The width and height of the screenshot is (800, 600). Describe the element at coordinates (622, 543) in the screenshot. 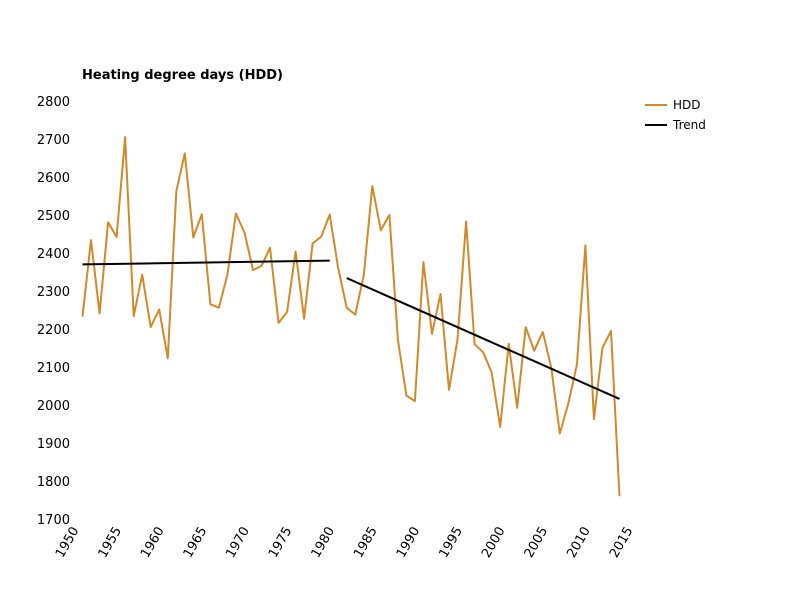

I see `x-tick-label: 2015` at that location.